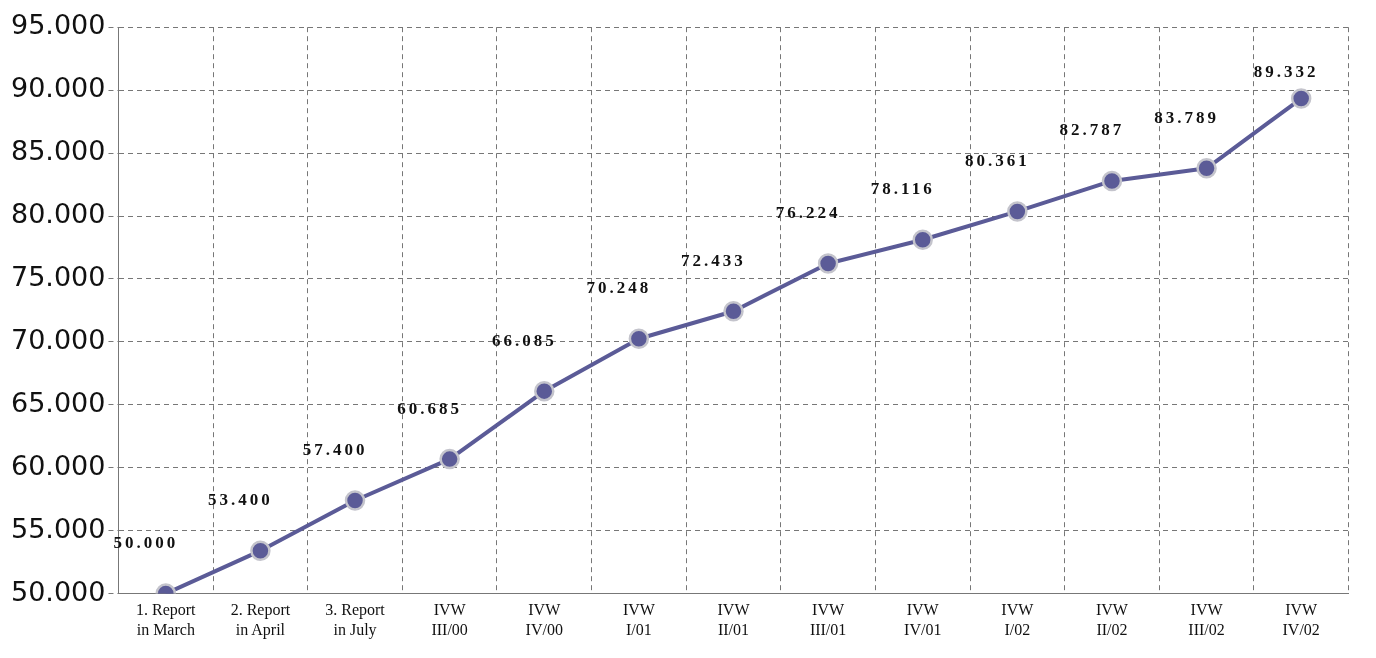 The height and width of the screenshot is (658, 1376). What do you see at coordinates (58, 591) in the screenshot?
I see `y-tick-label: 50.000` at bounding box center [58, 591].